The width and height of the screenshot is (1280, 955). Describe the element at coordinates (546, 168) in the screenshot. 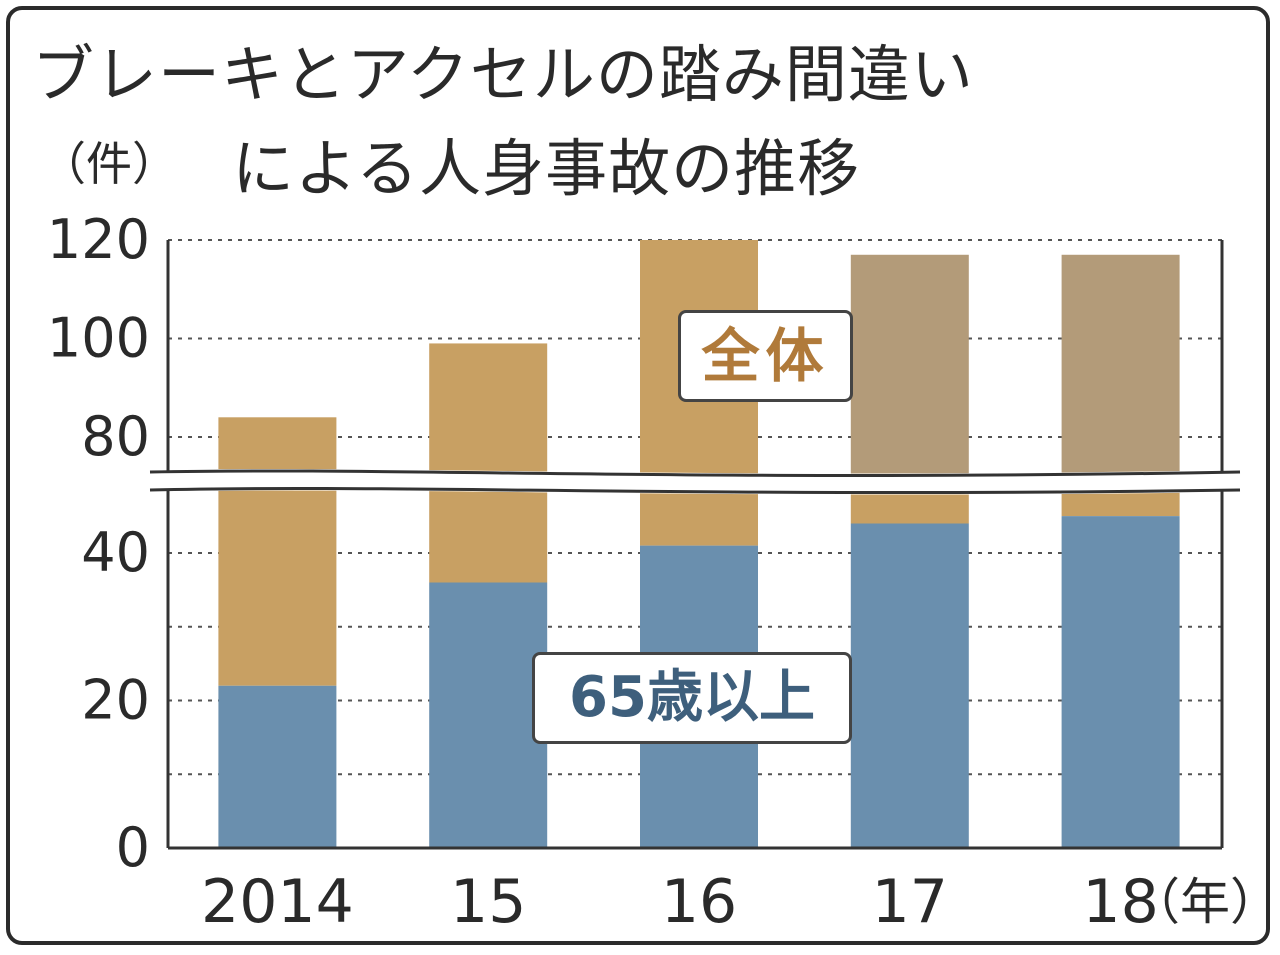

I see `chart-title-line2: による人身事故の推移` at that location.